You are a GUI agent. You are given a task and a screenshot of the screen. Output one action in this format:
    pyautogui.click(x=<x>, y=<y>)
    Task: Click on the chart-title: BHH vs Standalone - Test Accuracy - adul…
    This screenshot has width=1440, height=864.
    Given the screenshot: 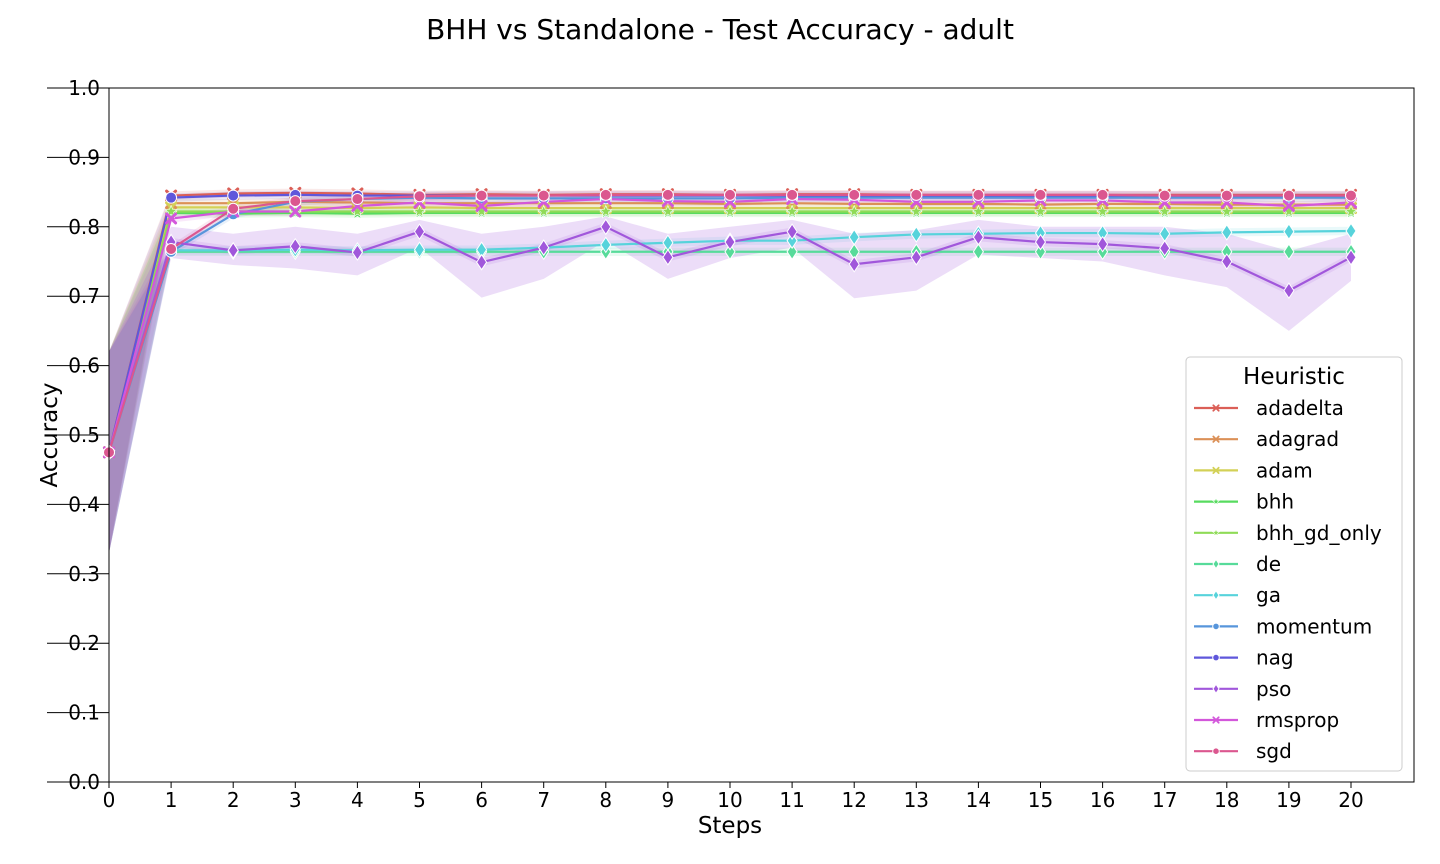 What is the action you would take?
    pyautogui.click(x=720, y=29)
    